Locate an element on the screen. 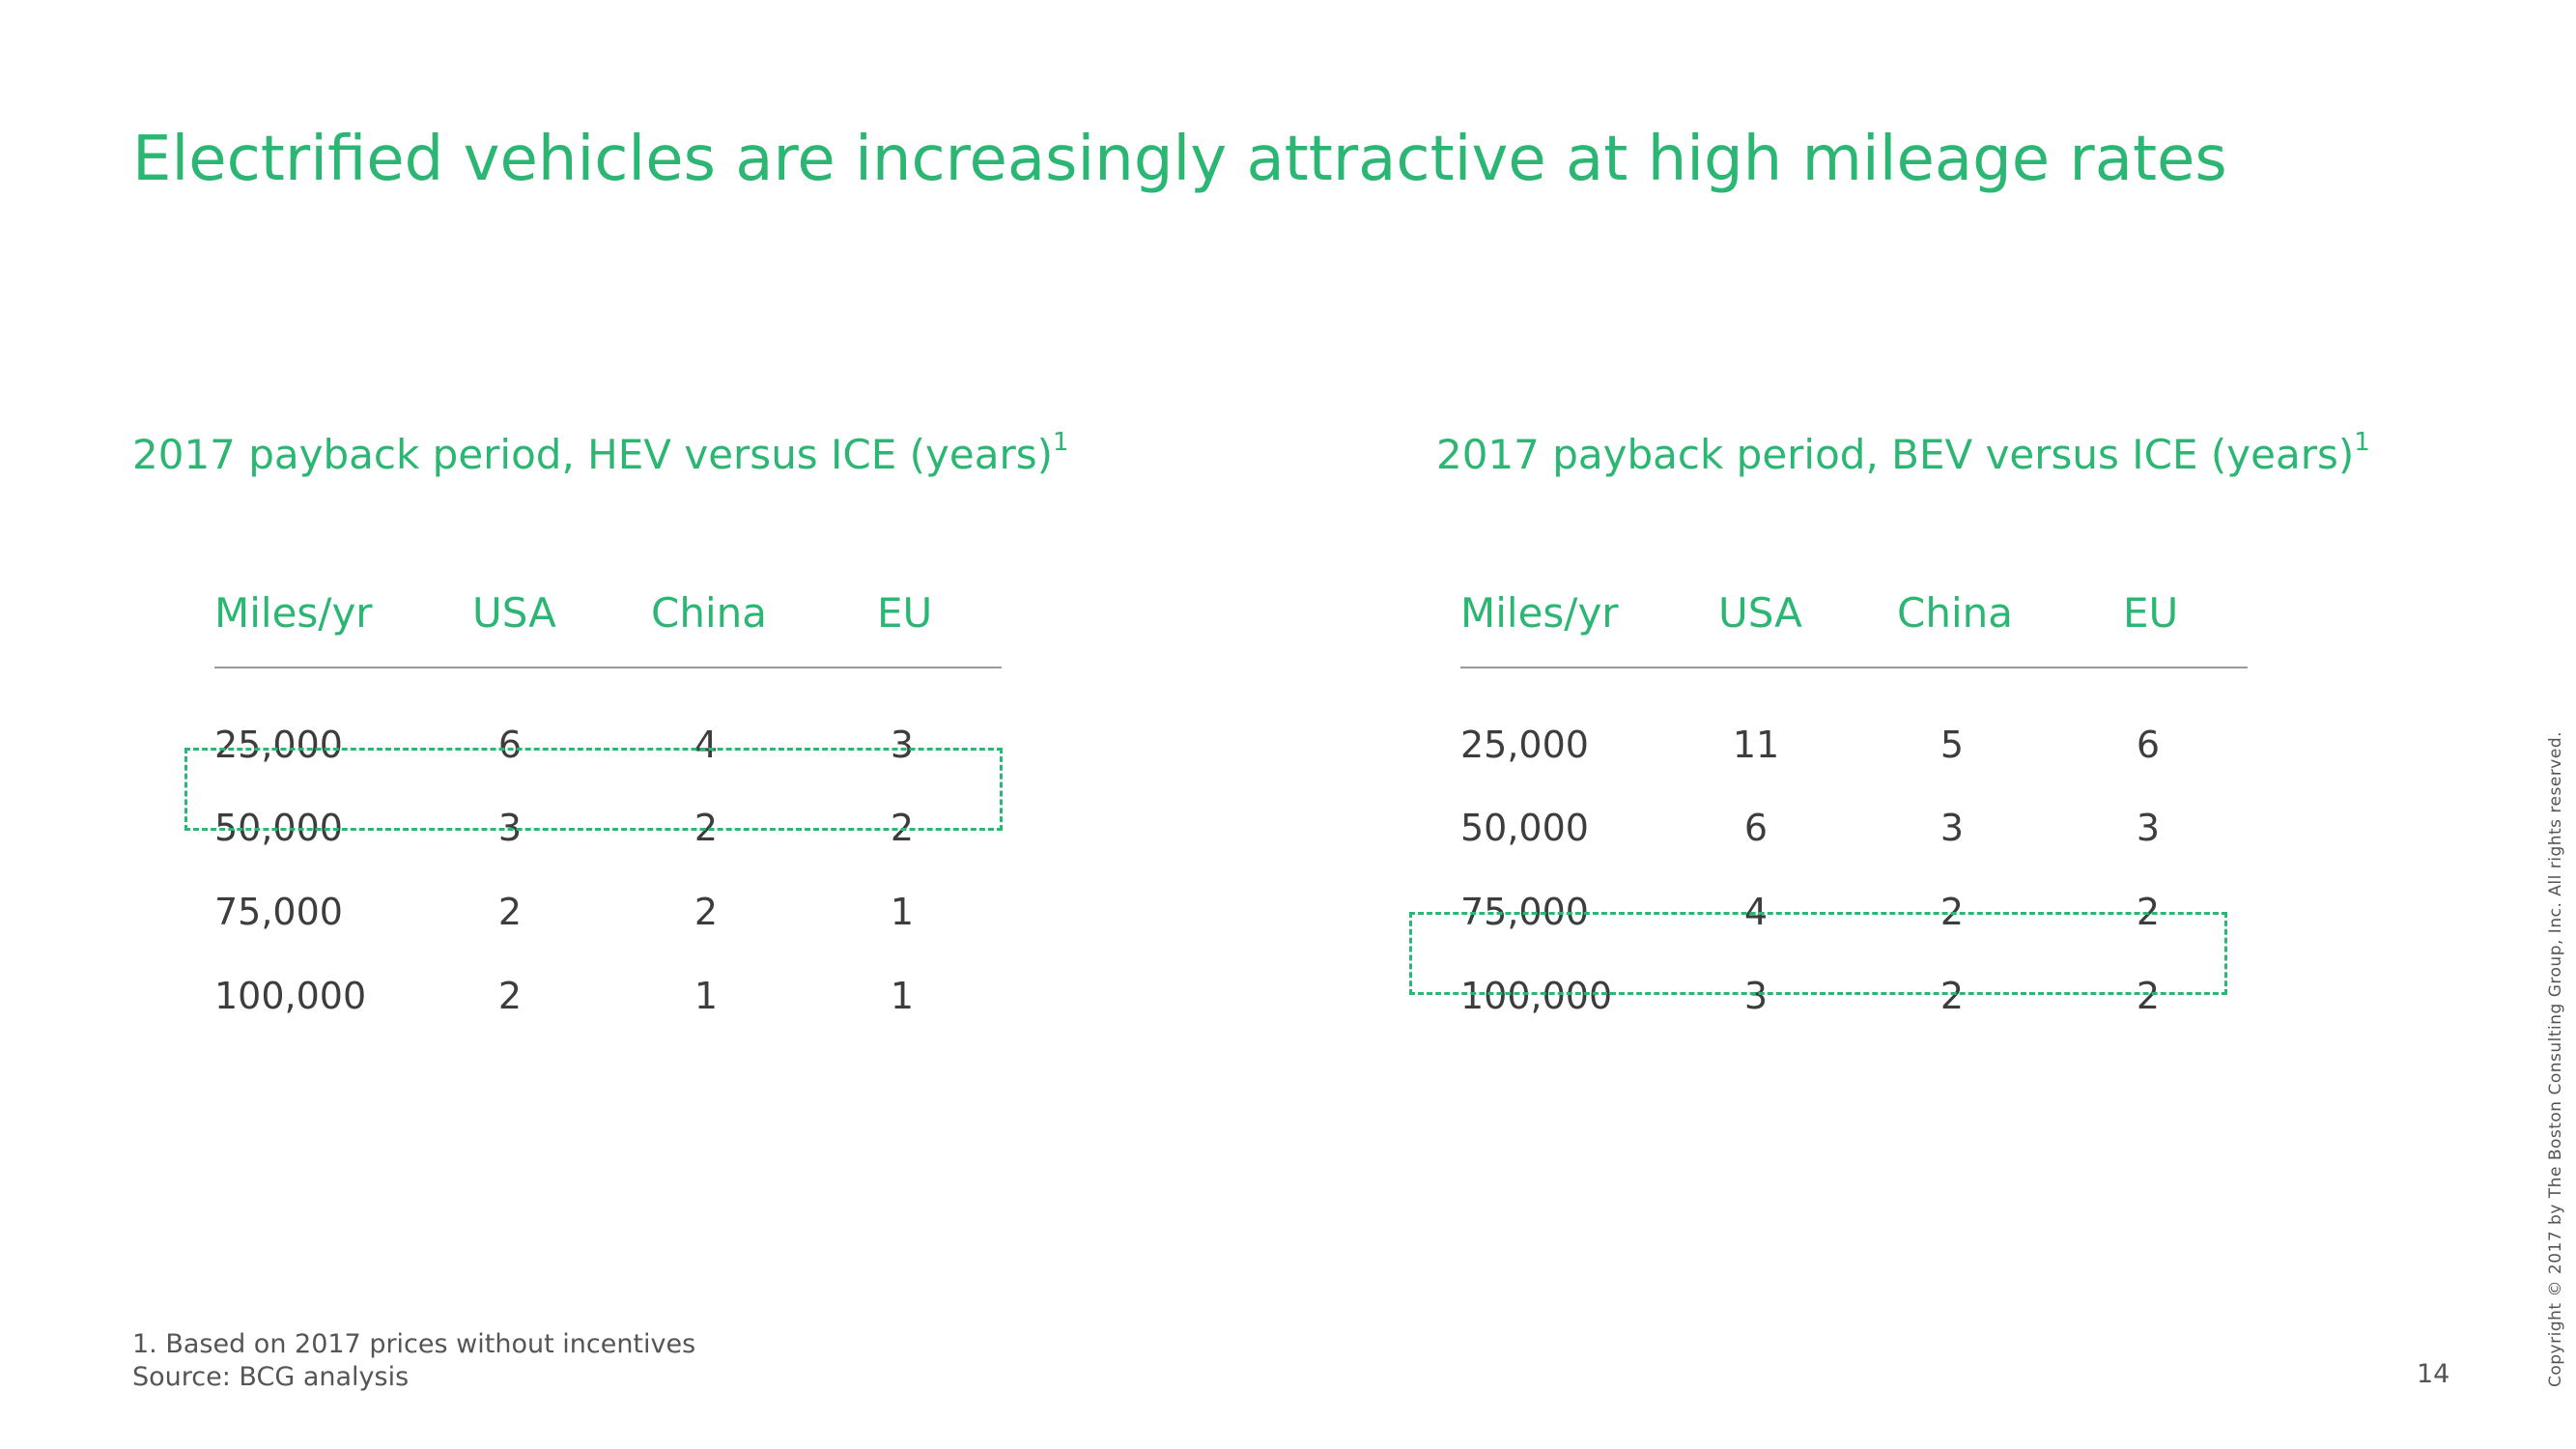 This screenshot has height=1449, width=2576. miles-cell: 50,000 is located at coordinates (1524, 828).